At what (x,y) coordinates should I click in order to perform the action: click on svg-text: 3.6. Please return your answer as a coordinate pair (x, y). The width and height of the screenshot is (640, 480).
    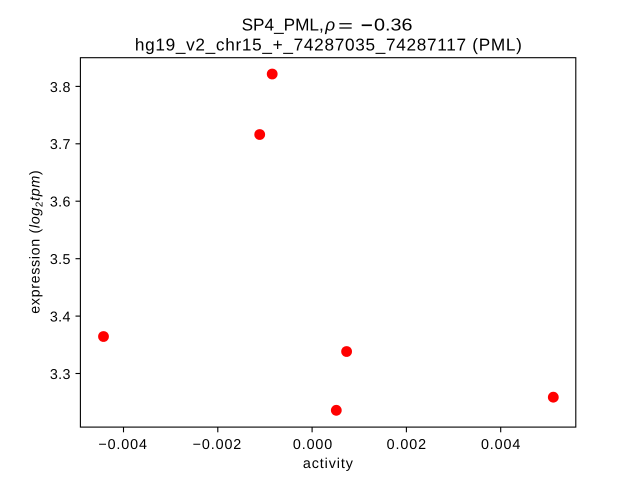
    Looking at the image, I should click on (60, 203).